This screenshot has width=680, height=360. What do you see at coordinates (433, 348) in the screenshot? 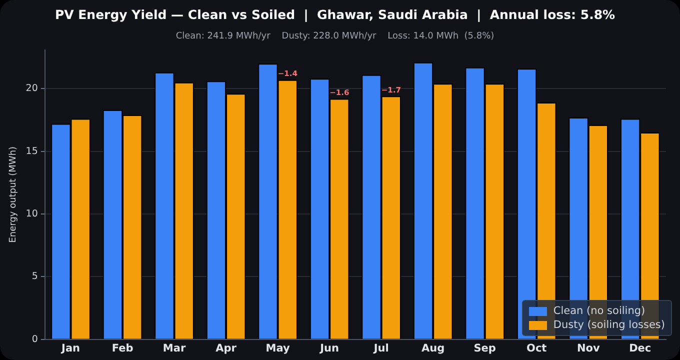
I see `x-tick-label: Aug` at bounding box center [433, 348].